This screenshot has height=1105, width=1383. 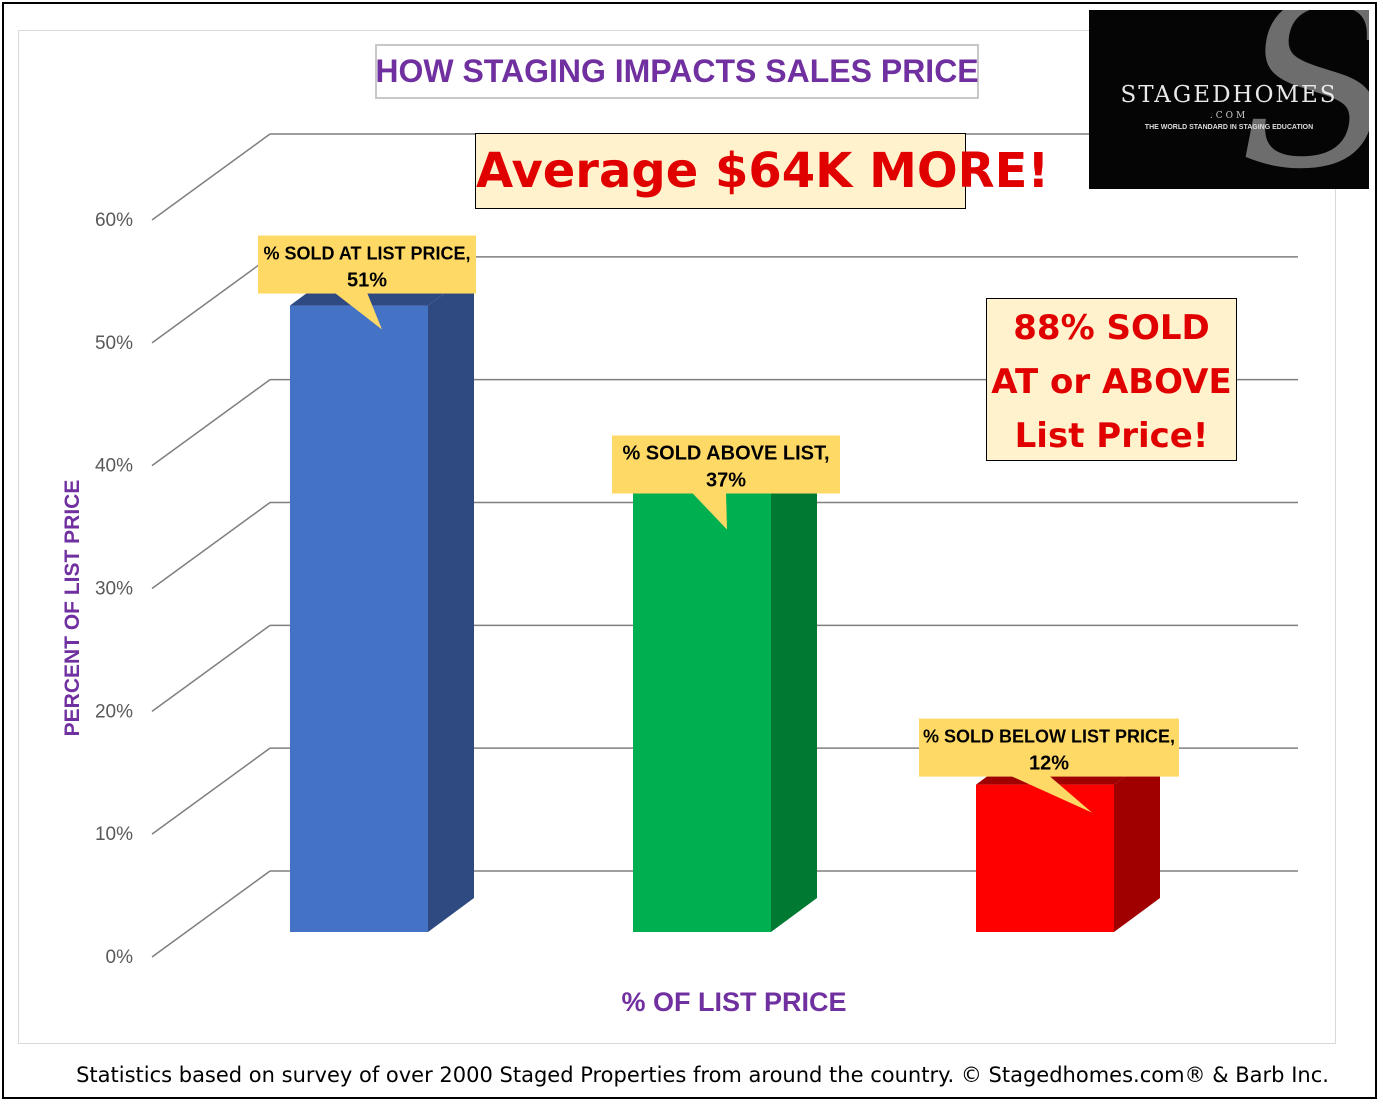 What do you see at coordinates (114, 466) in the screenshot?
I see `y-tick-label: 40%` at bounding box center [114, 466].